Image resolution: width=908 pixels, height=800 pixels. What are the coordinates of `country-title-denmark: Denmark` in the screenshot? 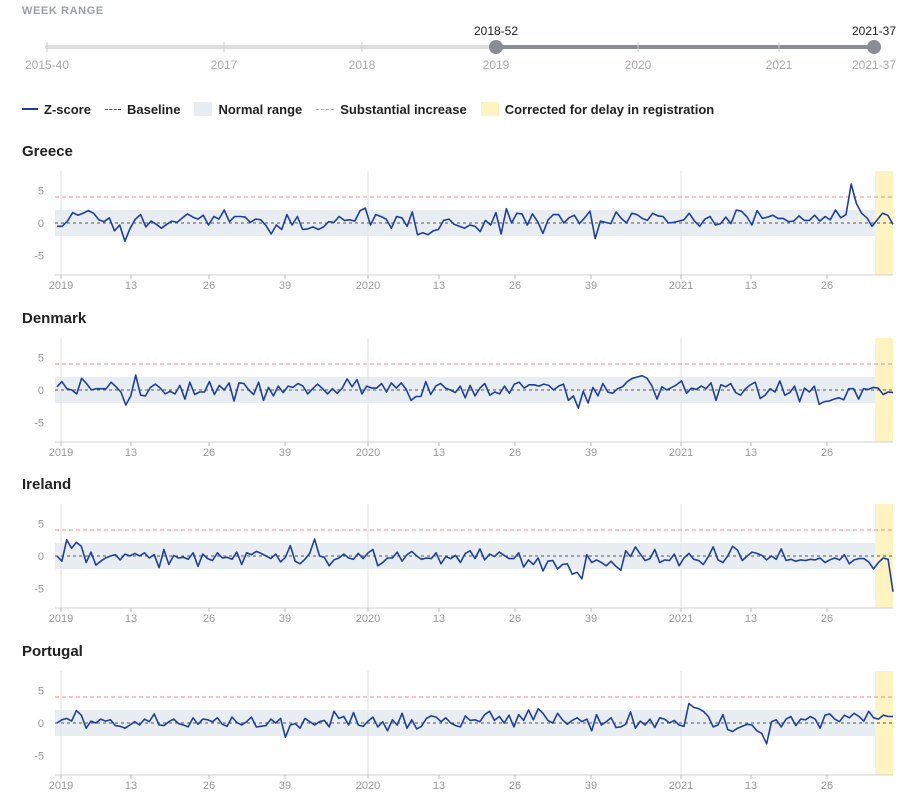 It's located at (54, 318).